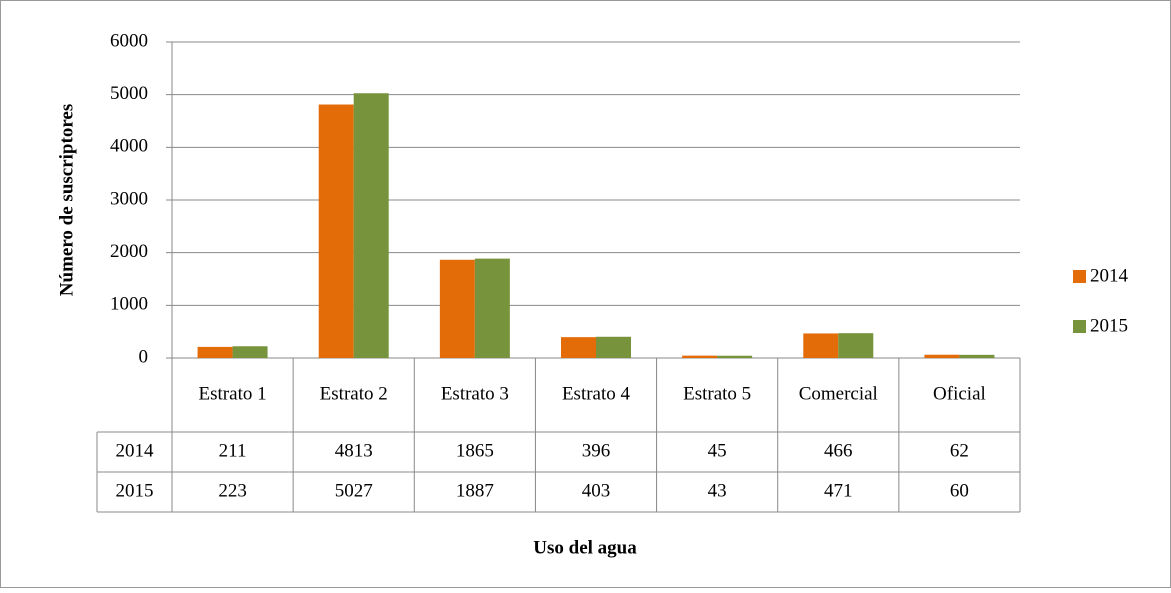  What do you see at coordinates (129, 198) in the screenshot?
I see `y-tick-label: 3000` at bounding box center [129, 198].